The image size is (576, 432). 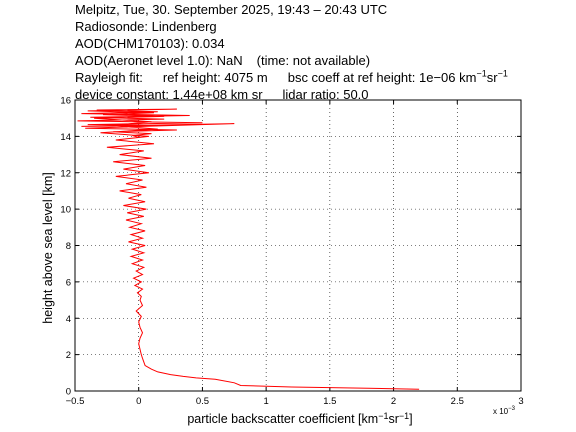 I want to click on x-tick-label: 1, so click(x=265, y=401).